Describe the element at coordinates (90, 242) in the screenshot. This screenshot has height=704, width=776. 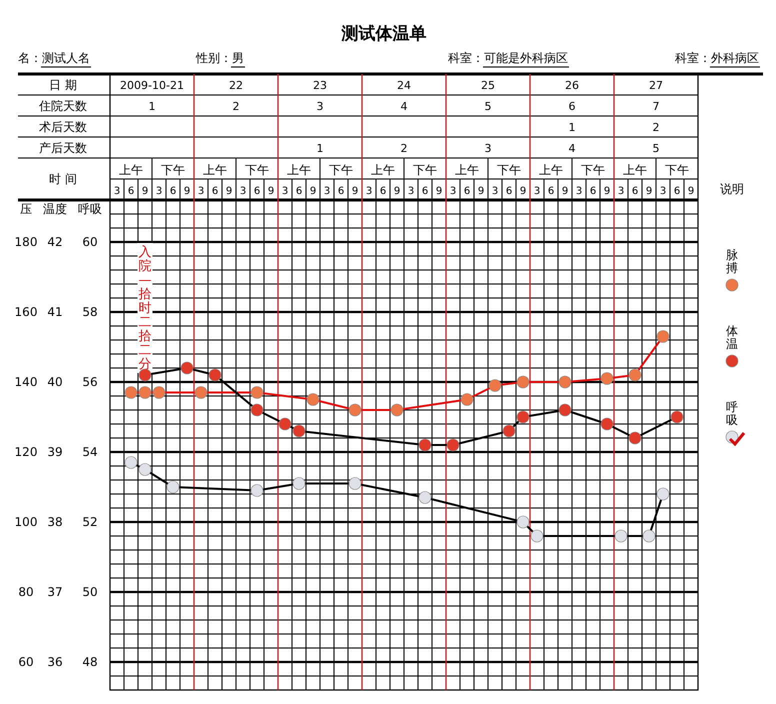
I see `y2-tick-label: 60` at that location.